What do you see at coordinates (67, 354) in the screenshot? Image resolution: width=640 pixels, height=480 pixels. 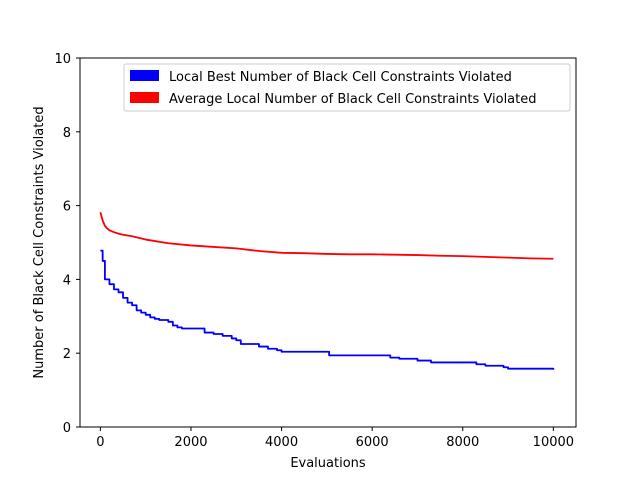 I see `y-tick-label: 2` at bounding box center [67, 354].